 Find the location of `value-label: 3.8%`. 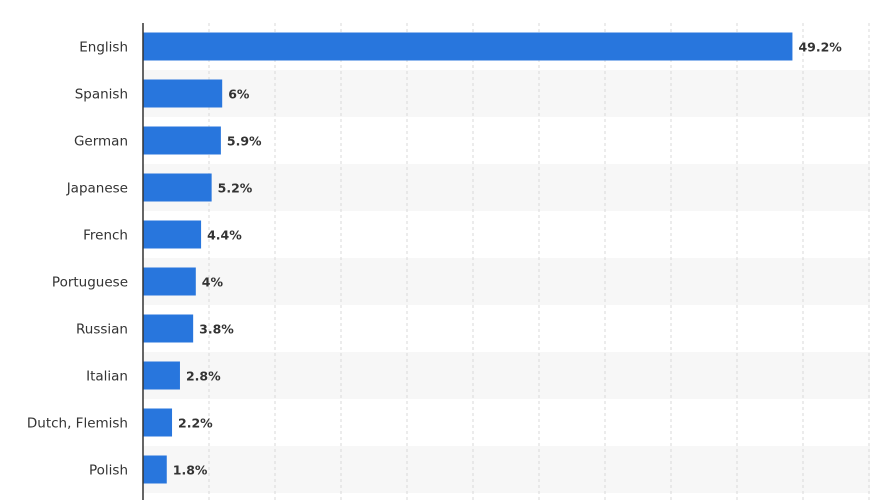

value-label: 3.8% is located at coordinates (216, 329).